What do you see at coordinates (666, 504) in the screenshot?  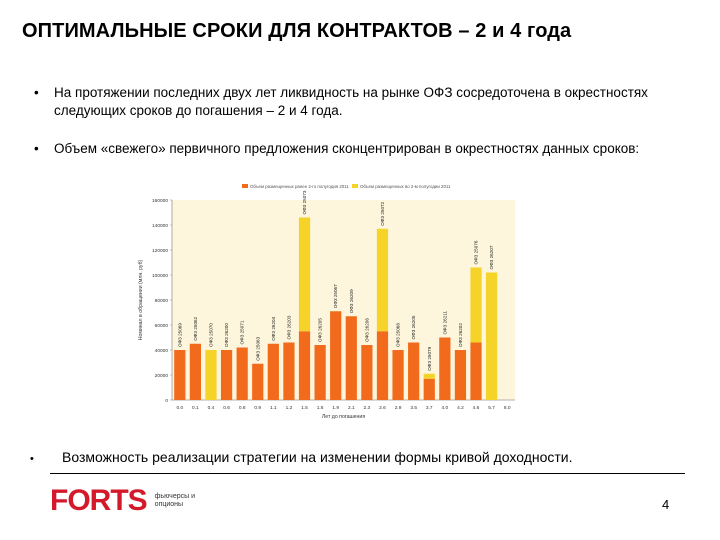 I see `page-number: 4` at bounding box center [666, 504].